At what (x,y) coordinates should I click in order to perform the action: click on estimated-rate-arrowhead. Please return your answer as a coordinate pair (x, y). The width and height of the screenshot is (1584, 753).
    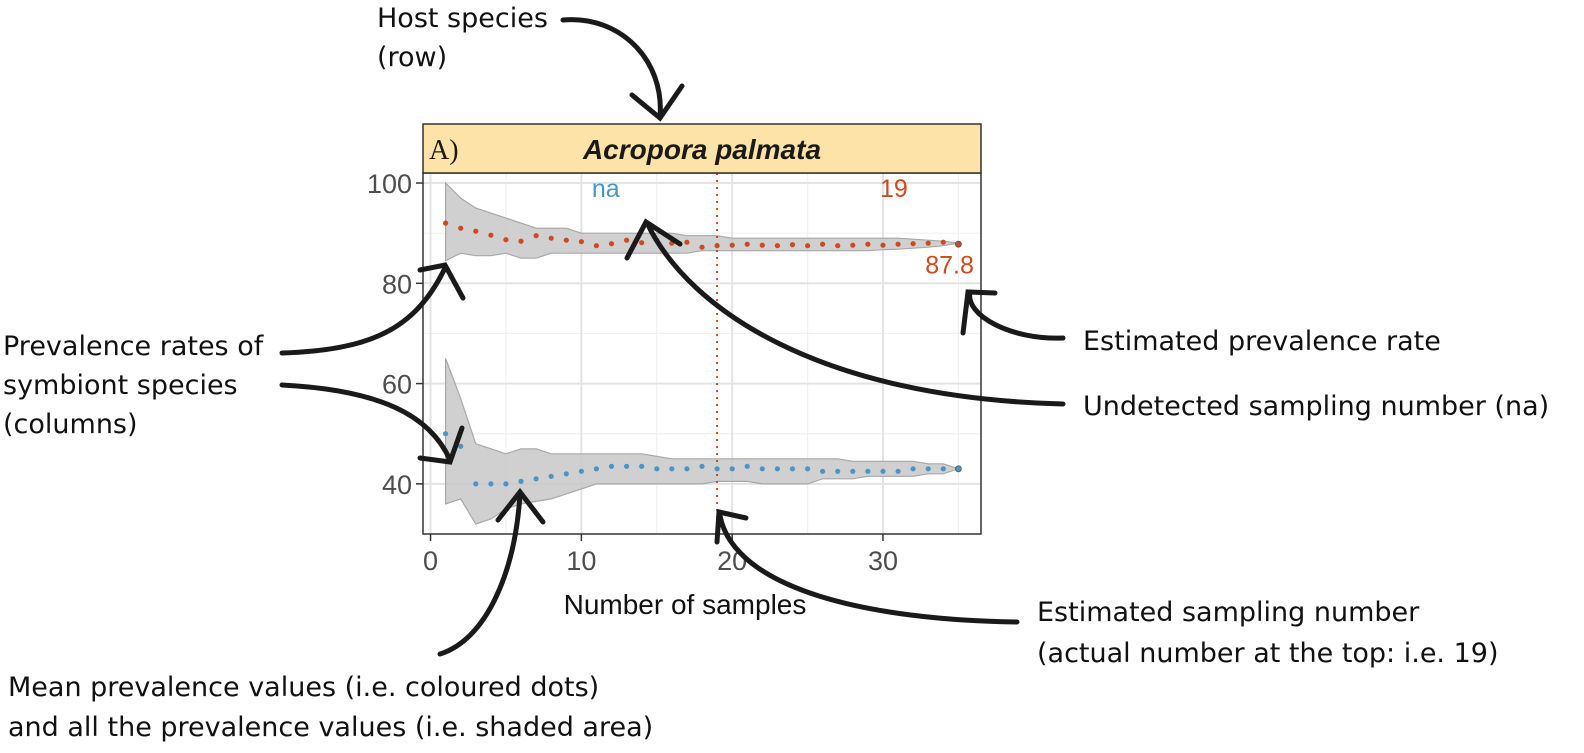
    Looking at the image, I should click on (979, 312).